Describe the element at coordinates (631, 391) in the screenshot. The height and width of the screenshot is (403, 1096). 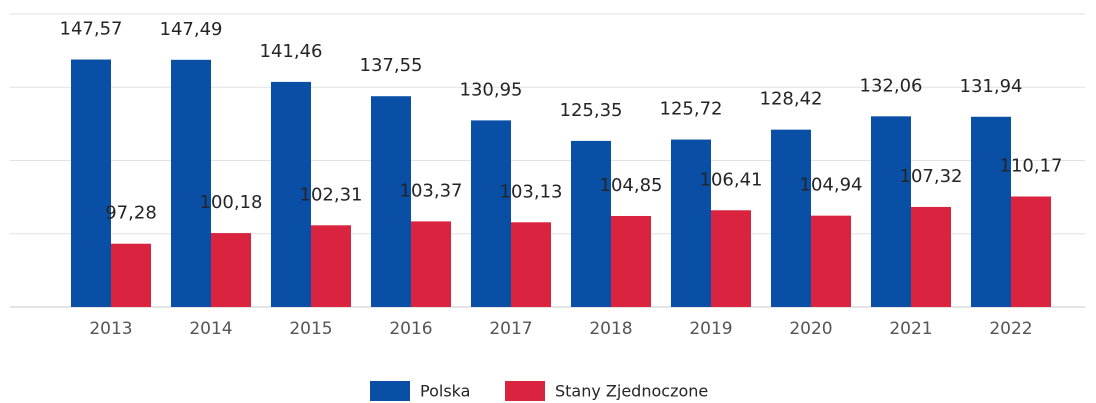
I see `legend-label: Stany Zjednoczone` at that location.